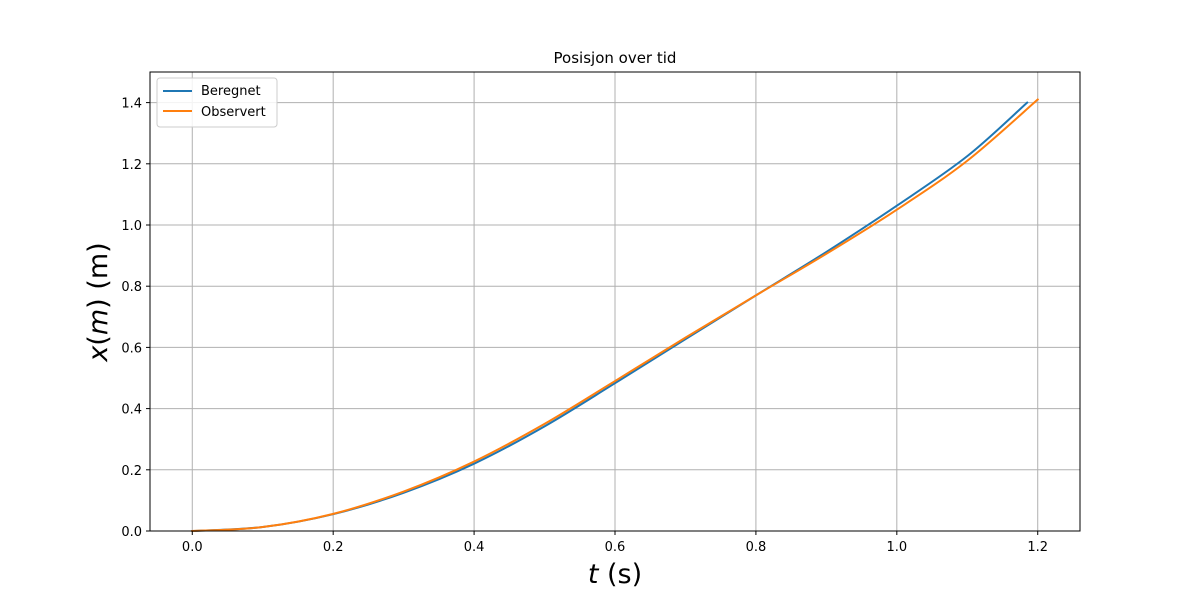  Describe the element at coordinates (131, 226) in the screenshot. I see `y-tick-label: 1.0` at that location.